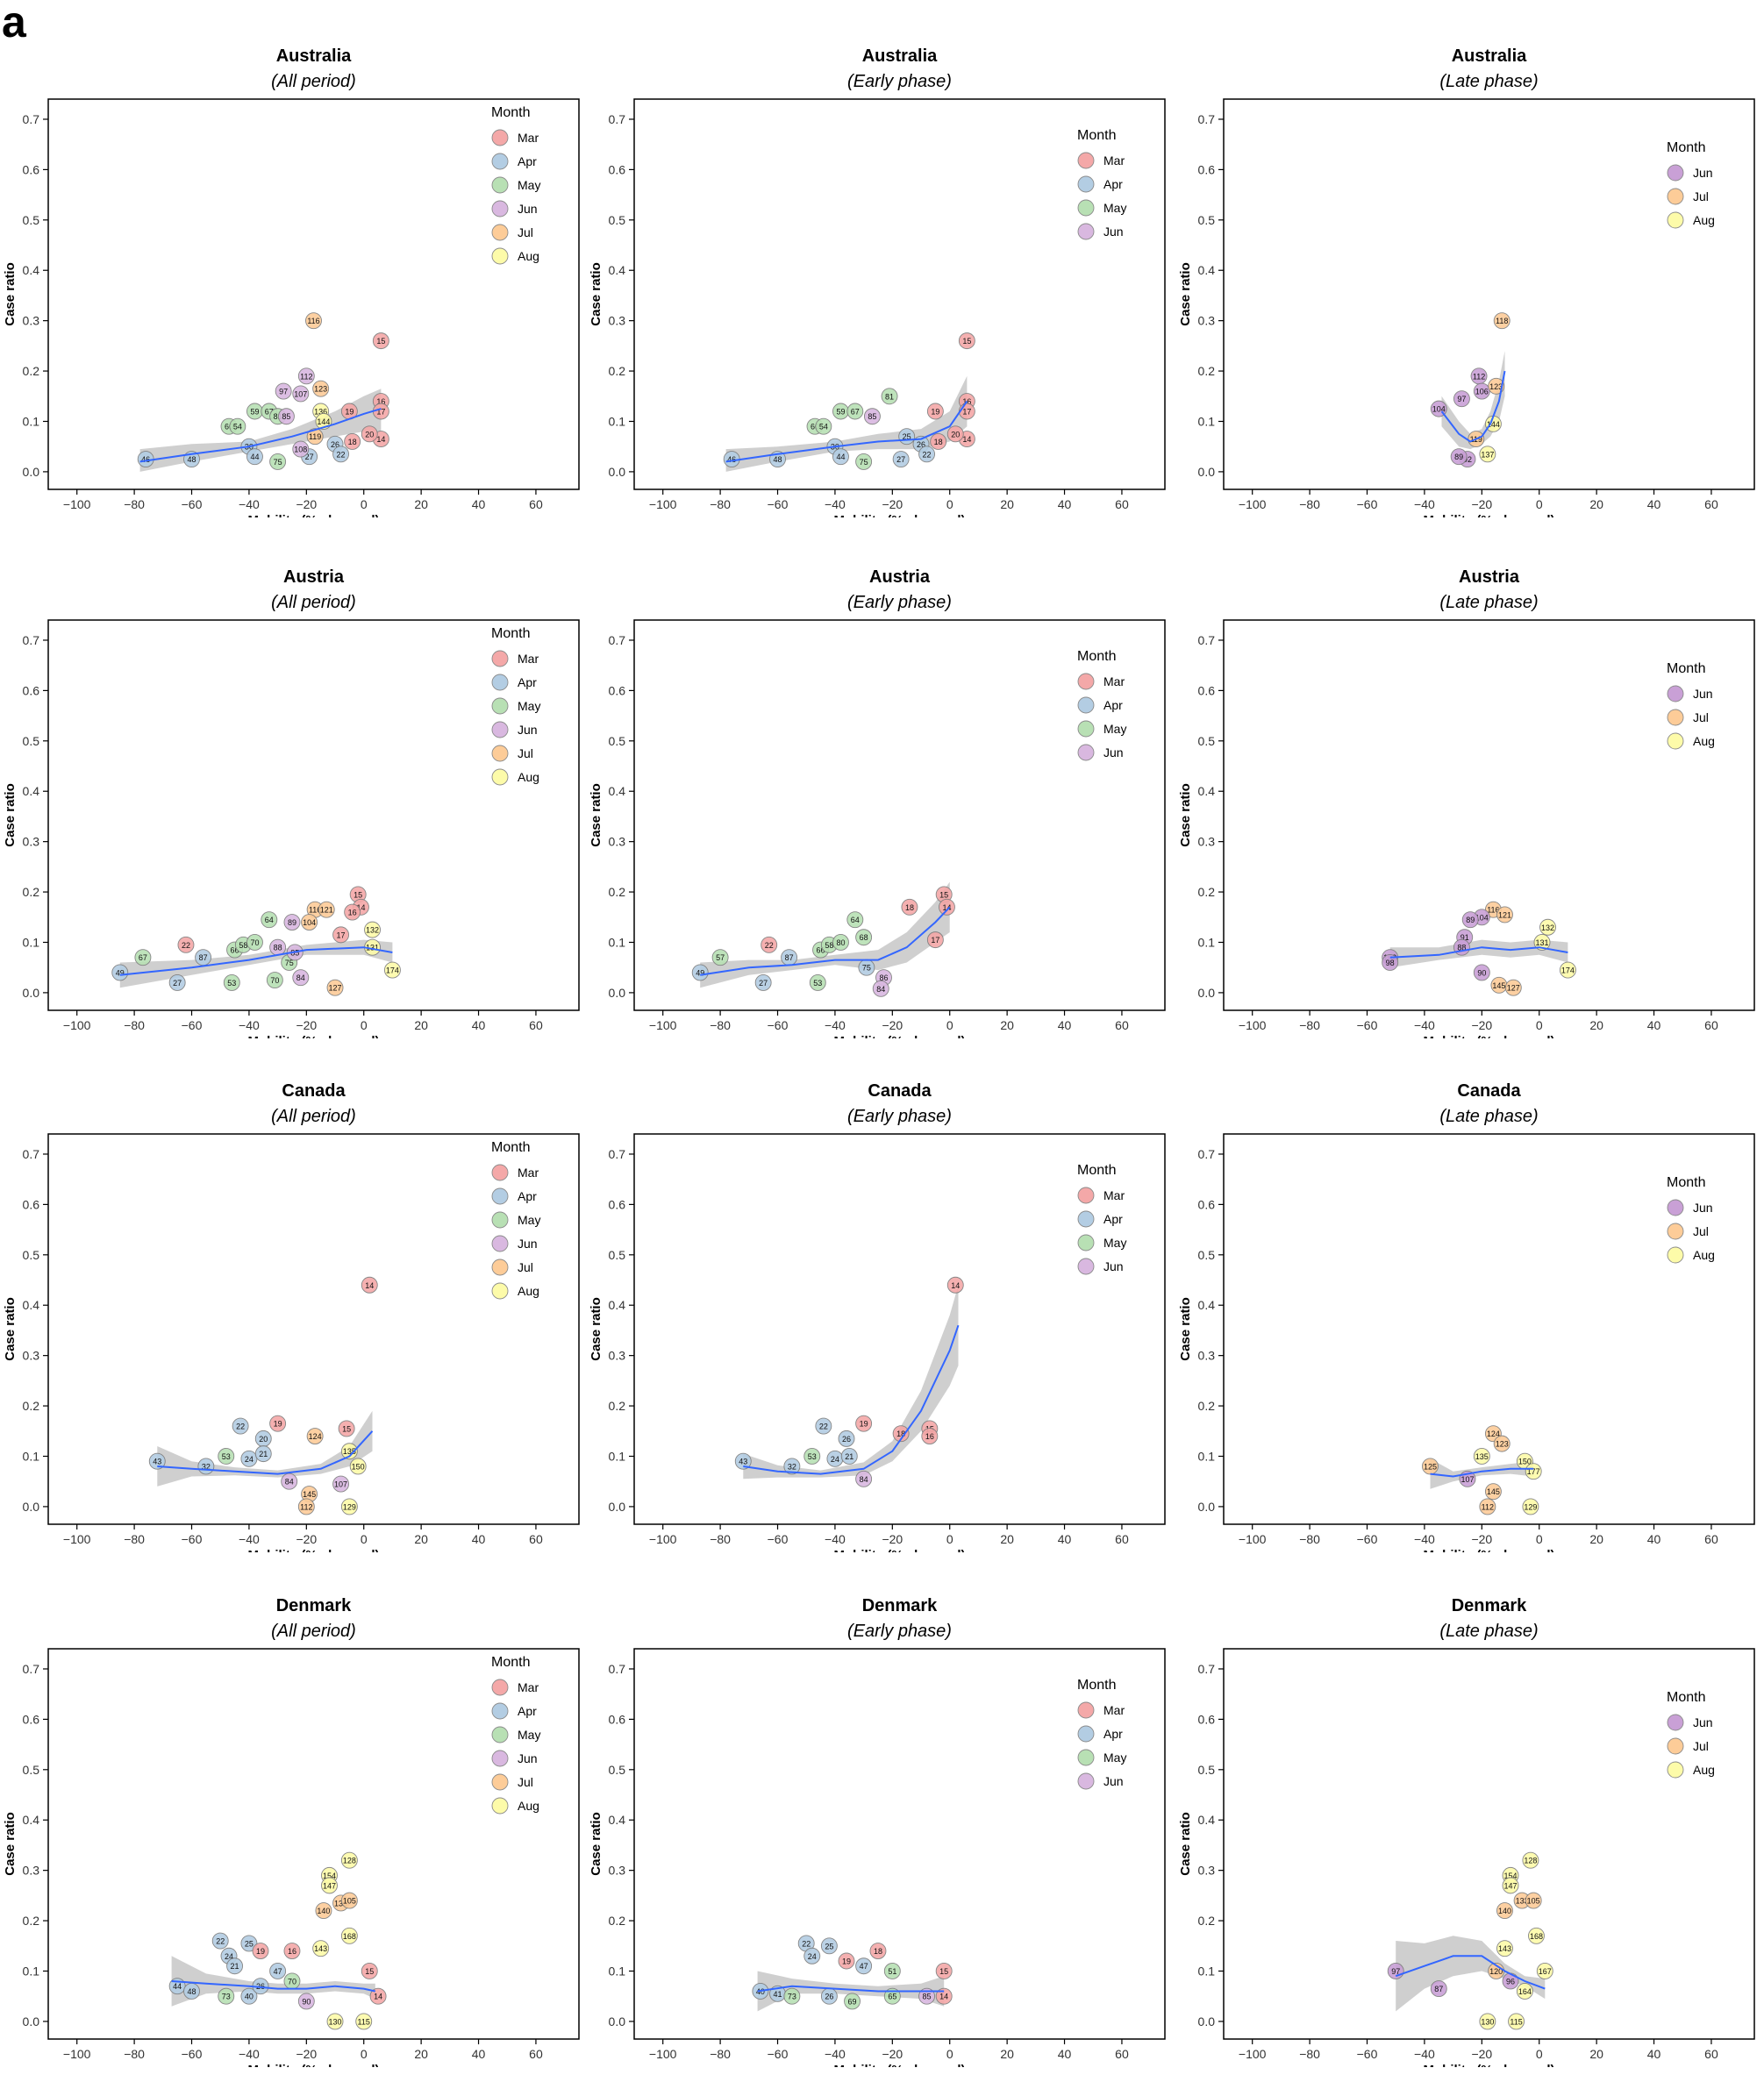  Describe the element at coordinates (186, 944) in the screenshot. I see `data-point: 22` at that location.